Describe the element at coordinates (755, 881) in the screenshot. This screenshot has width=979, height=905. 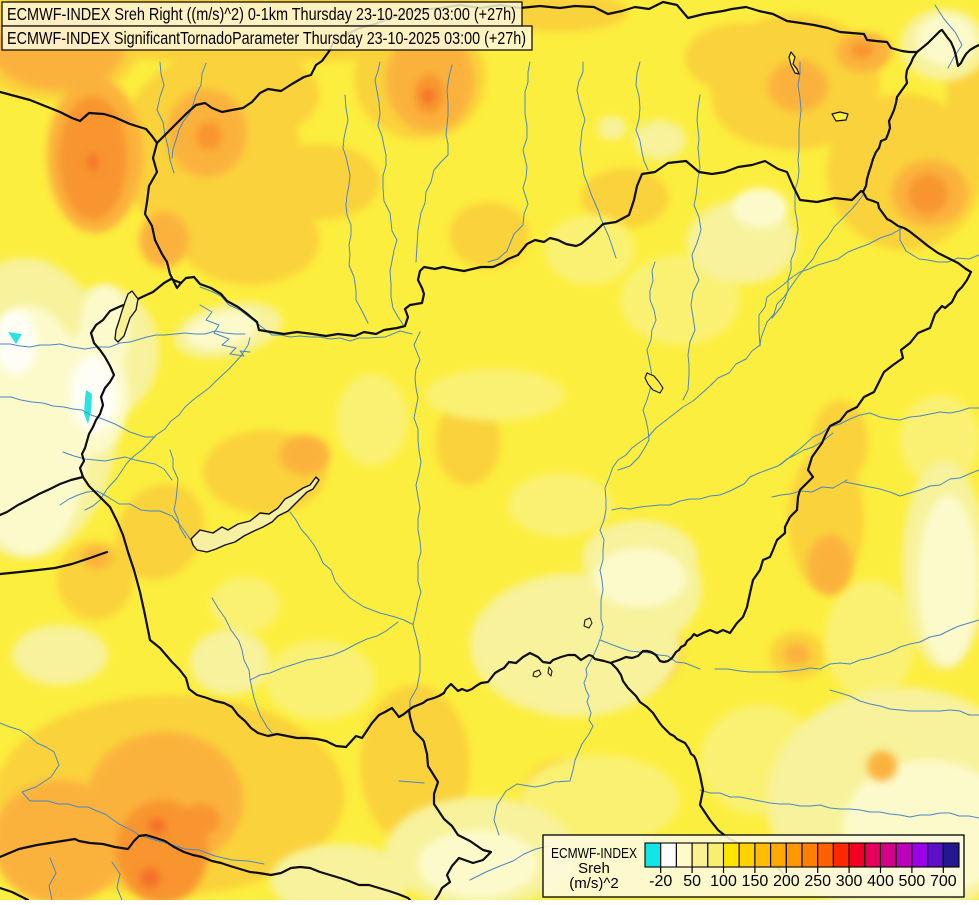
I see `svg-text: 150` at that location.